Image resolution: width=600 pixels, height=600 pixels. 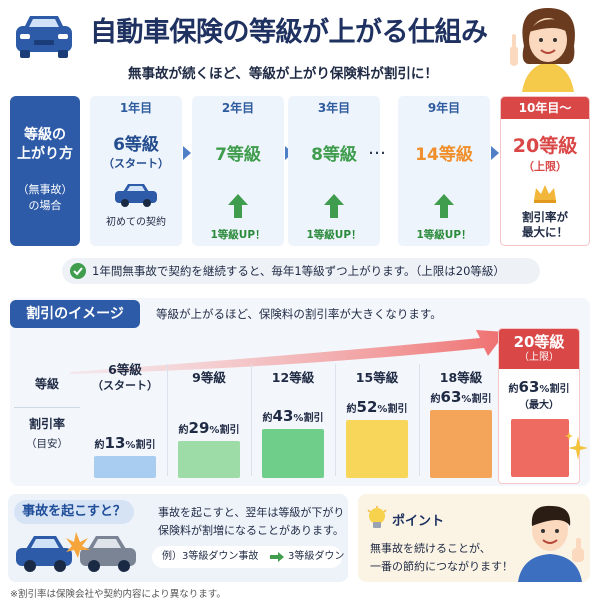 I want to click on column-grade: 6等級 （スタート）, so click(x=125, y=378).